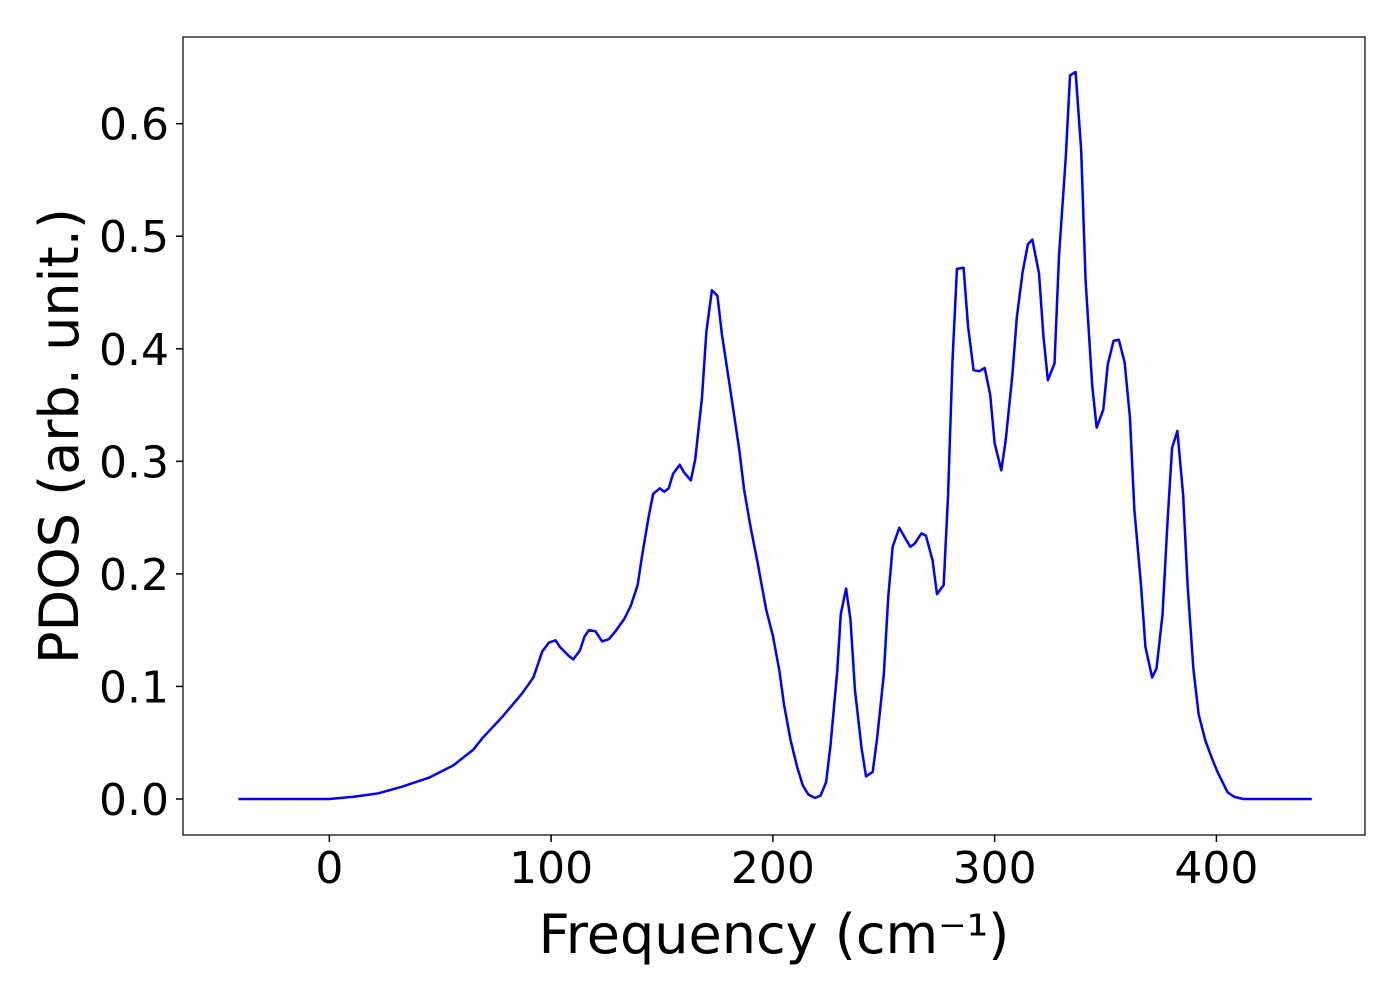  I want to click on y-tick-label: 0.1, so click(134, 687).